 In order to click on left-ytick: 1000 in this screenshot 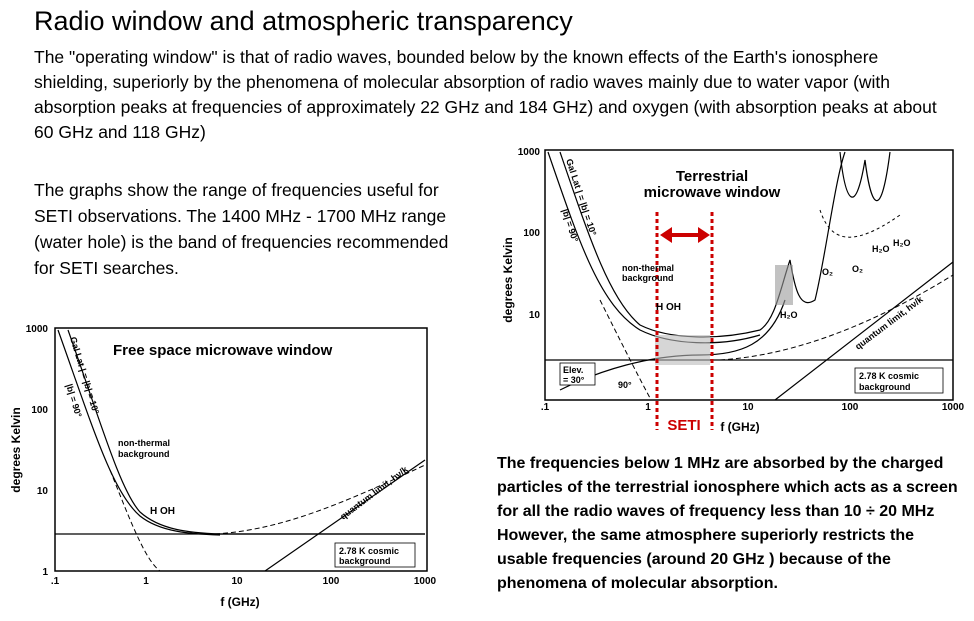, I will do `click(37, 329)`.